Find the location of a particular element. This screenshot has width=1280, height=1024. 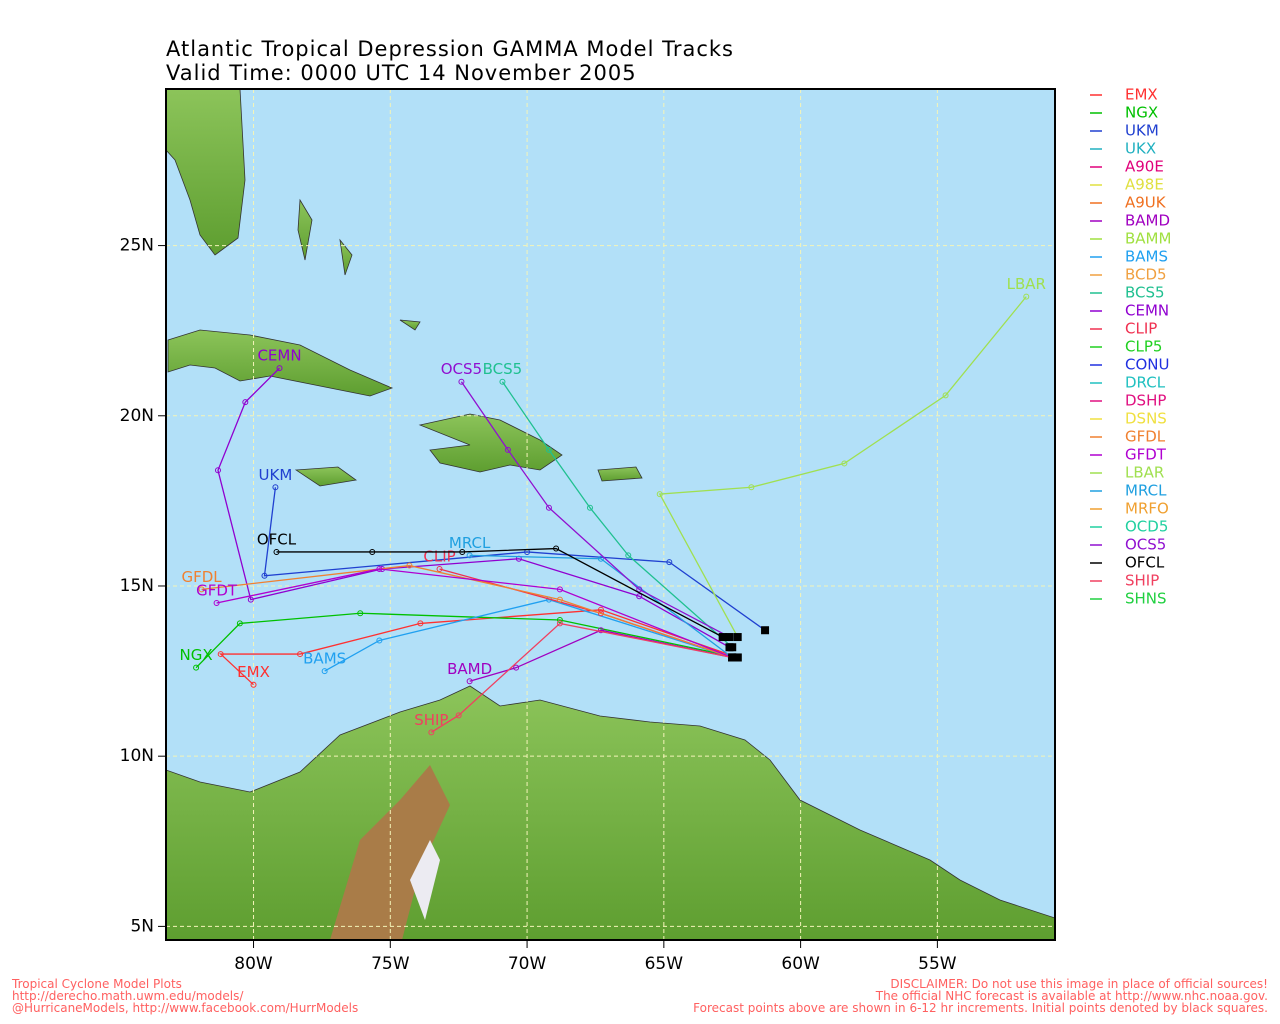

y-tick-label: 5N is located at coordinates (142, 926).